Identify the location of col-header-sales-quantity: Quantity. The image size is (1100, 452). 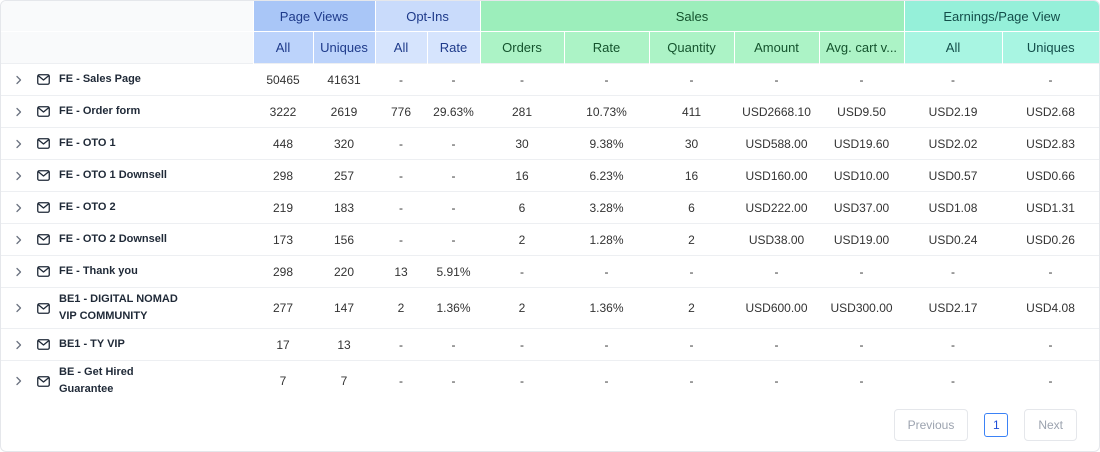
(691, 47).